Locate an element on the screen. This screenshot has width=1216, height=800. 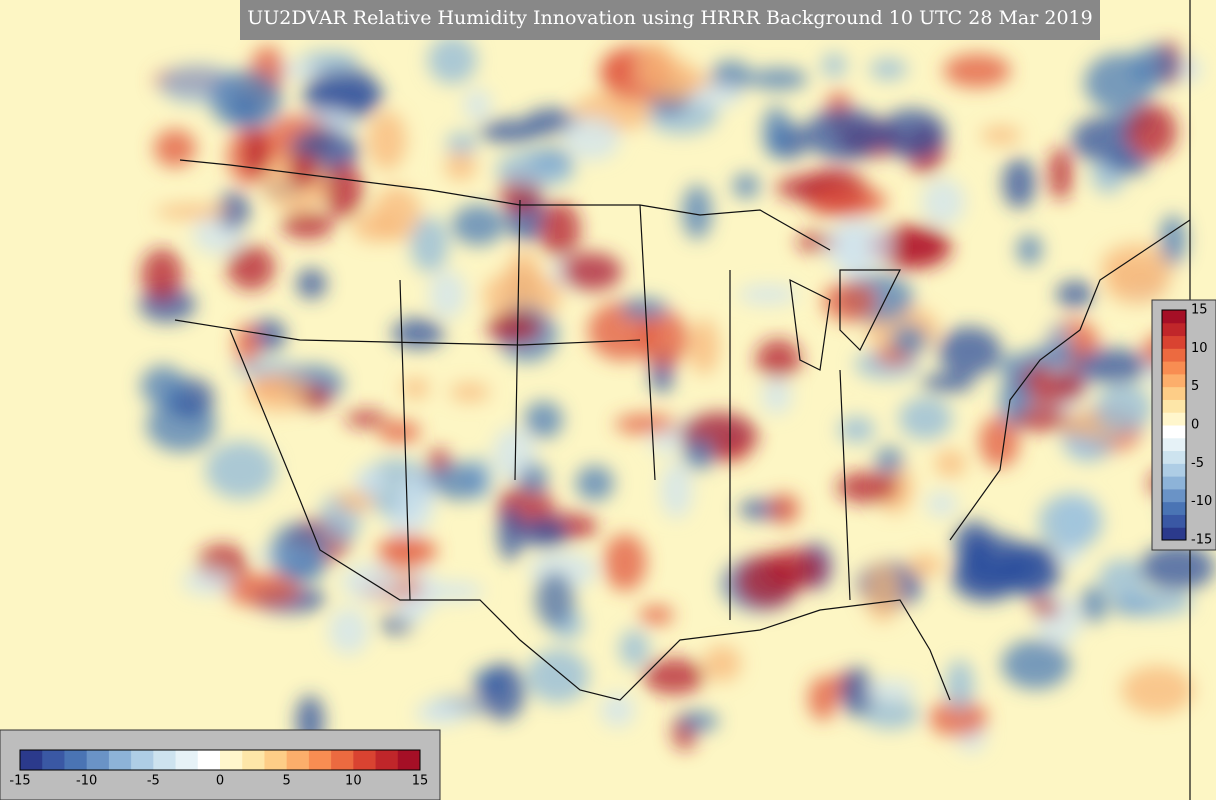
title-box is located at coordinates (670, 20).